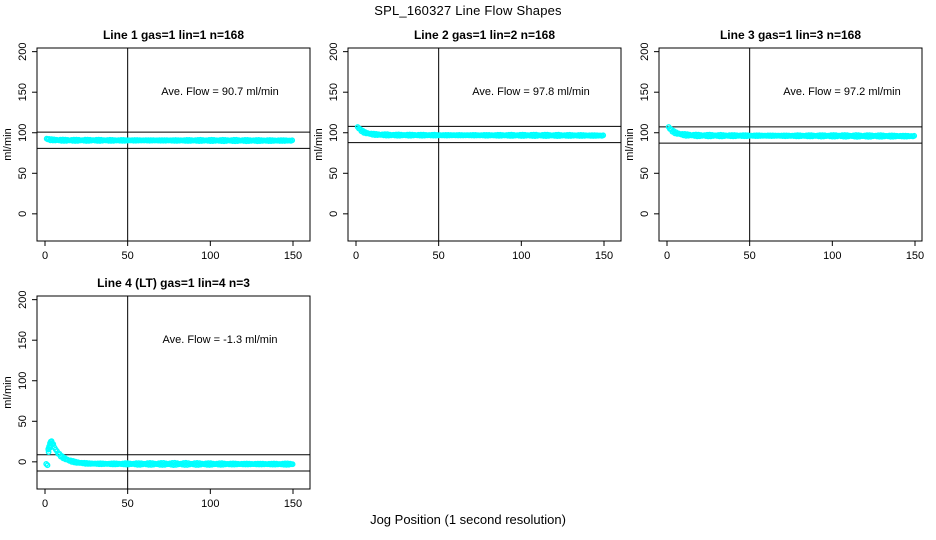  I want to click on ave-flow-annotation: Ave. Flow = 90.7 ml/min, so click(219, 92).